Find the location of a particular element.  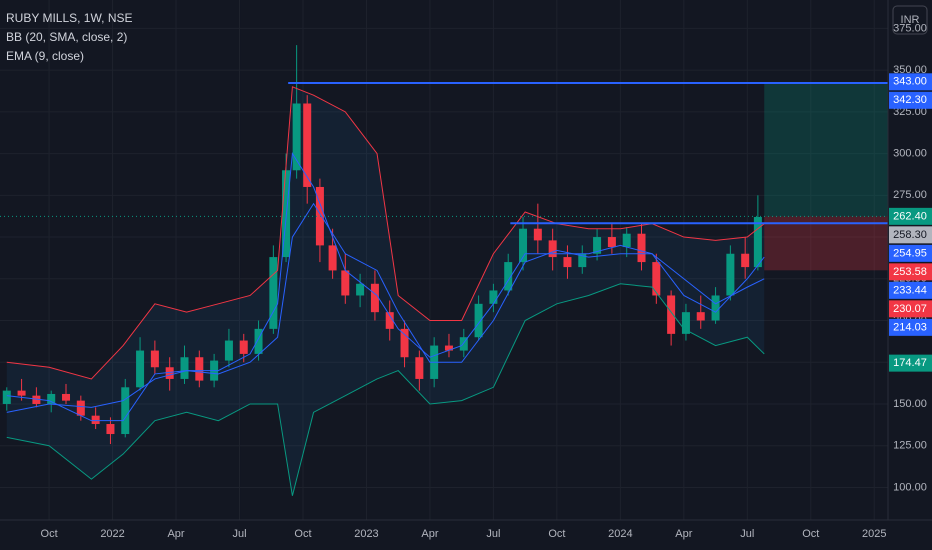

y-tick-label: 125.00 is located at coordinates (910, 446).